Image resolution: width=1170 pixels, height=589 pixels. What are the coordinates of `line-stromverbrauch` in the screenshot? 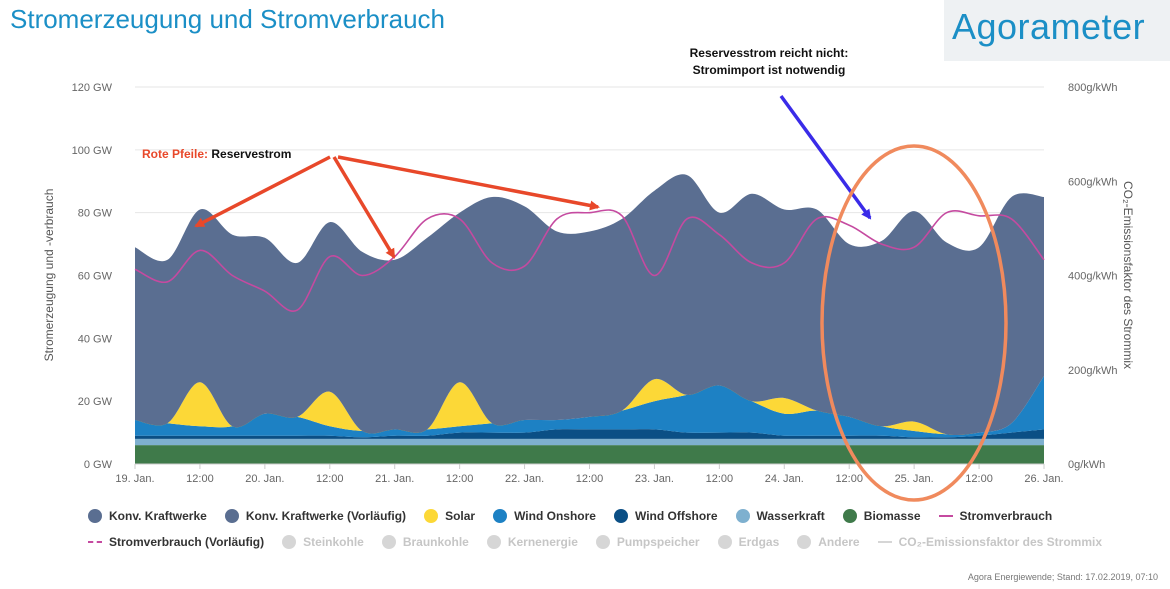 It's located at (589, 260).